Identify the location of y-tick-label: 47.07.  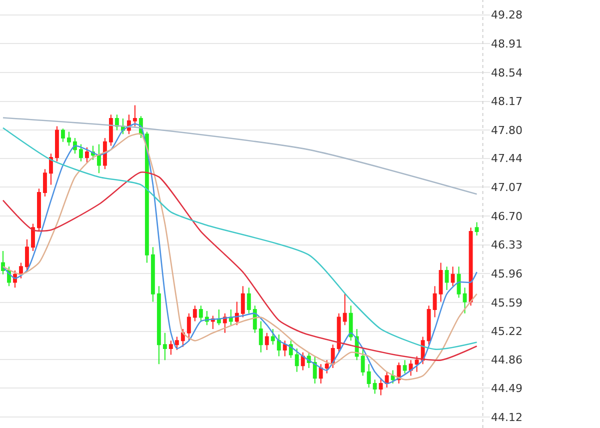
(506, 187).